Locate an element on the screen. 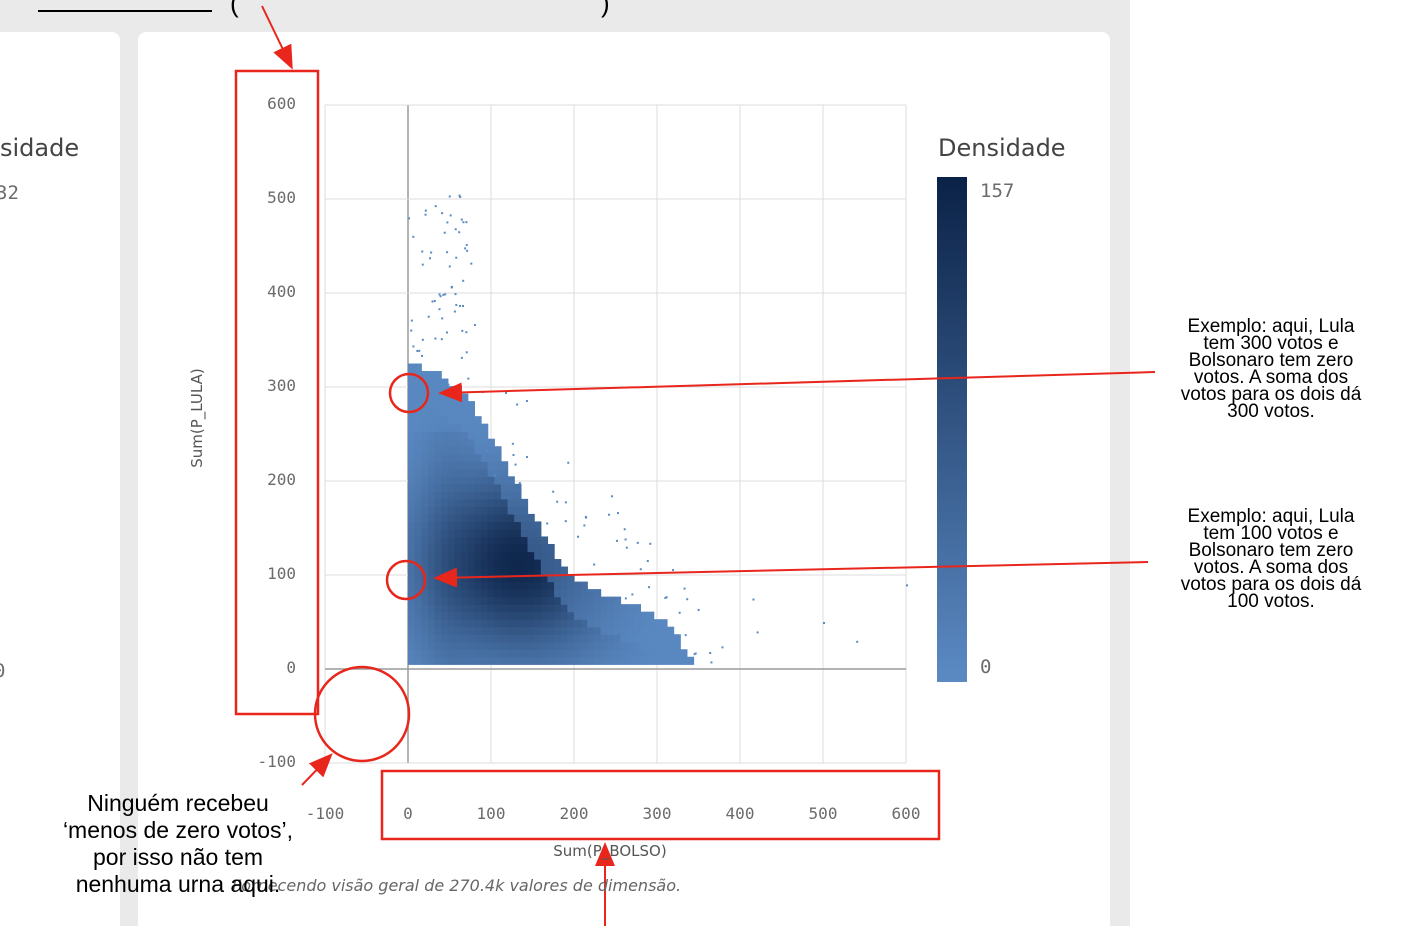 Image resolution: width=1404 pixels, height=932 pixels. annotation-line: ‘menos de zero votos’, is located at coordinates (178, 830).